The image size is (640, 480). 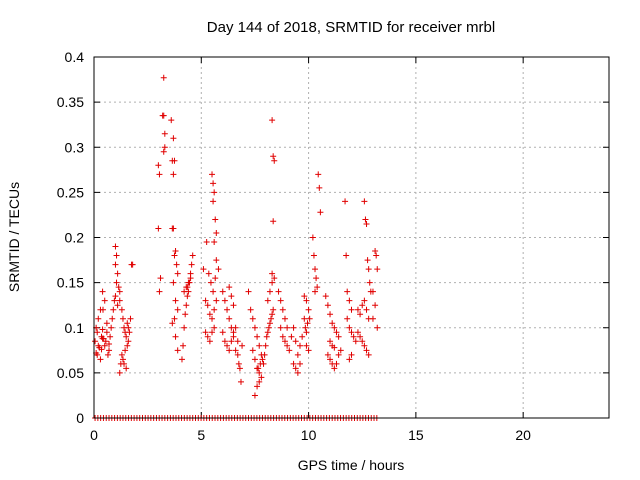 What do you see at coordinates (14, 237) in the screenshot?
I see `y-axis-label: SRMTID / TECUs` at bounding box center [14, 237].